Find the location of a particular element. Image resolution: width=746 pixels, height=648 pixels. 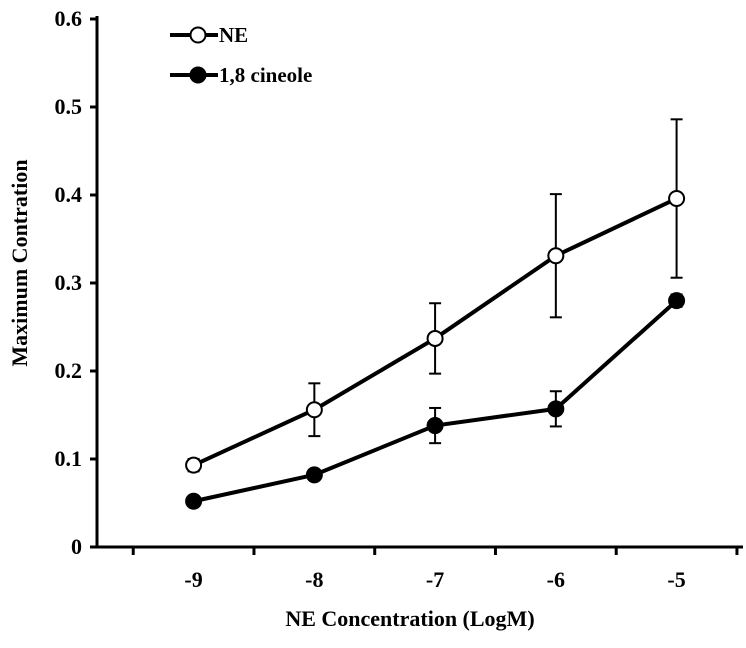

x-axis-title: NE Concentration (LogM) is located at coordinates (409, 618).